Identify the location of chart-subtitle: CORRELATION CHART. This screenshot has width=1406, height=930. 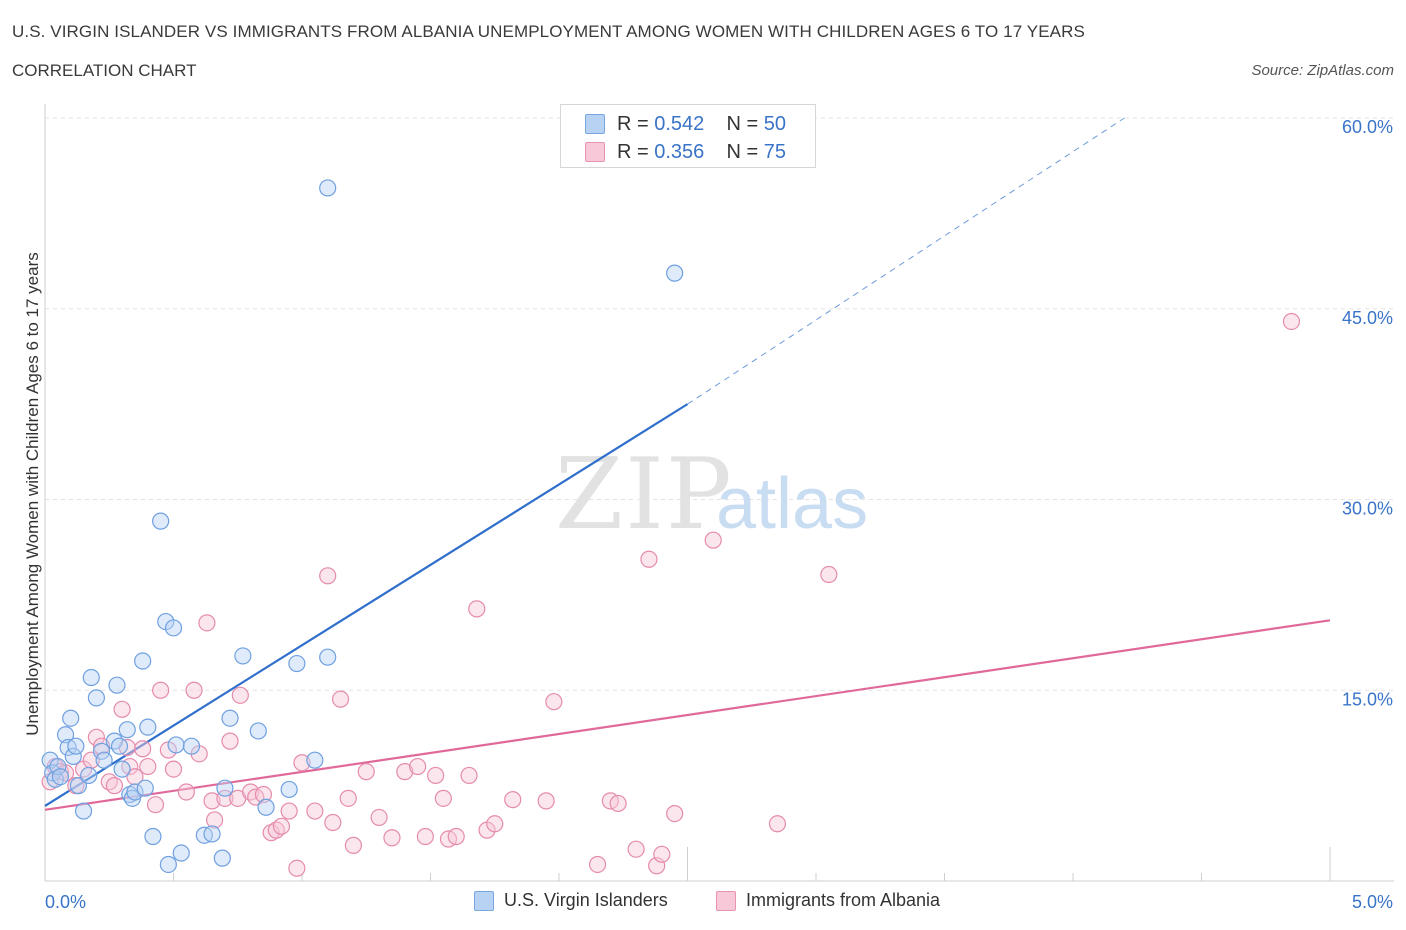
(104, 70).